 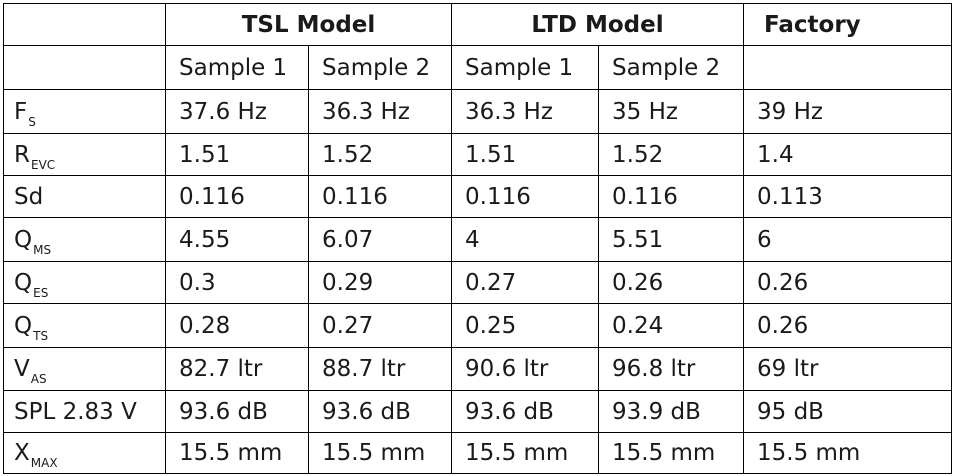 What do you see at coordinates (41, 335) in the screenshot?
I see `parameter-subscript: TS` at bounding box center [41, 335].